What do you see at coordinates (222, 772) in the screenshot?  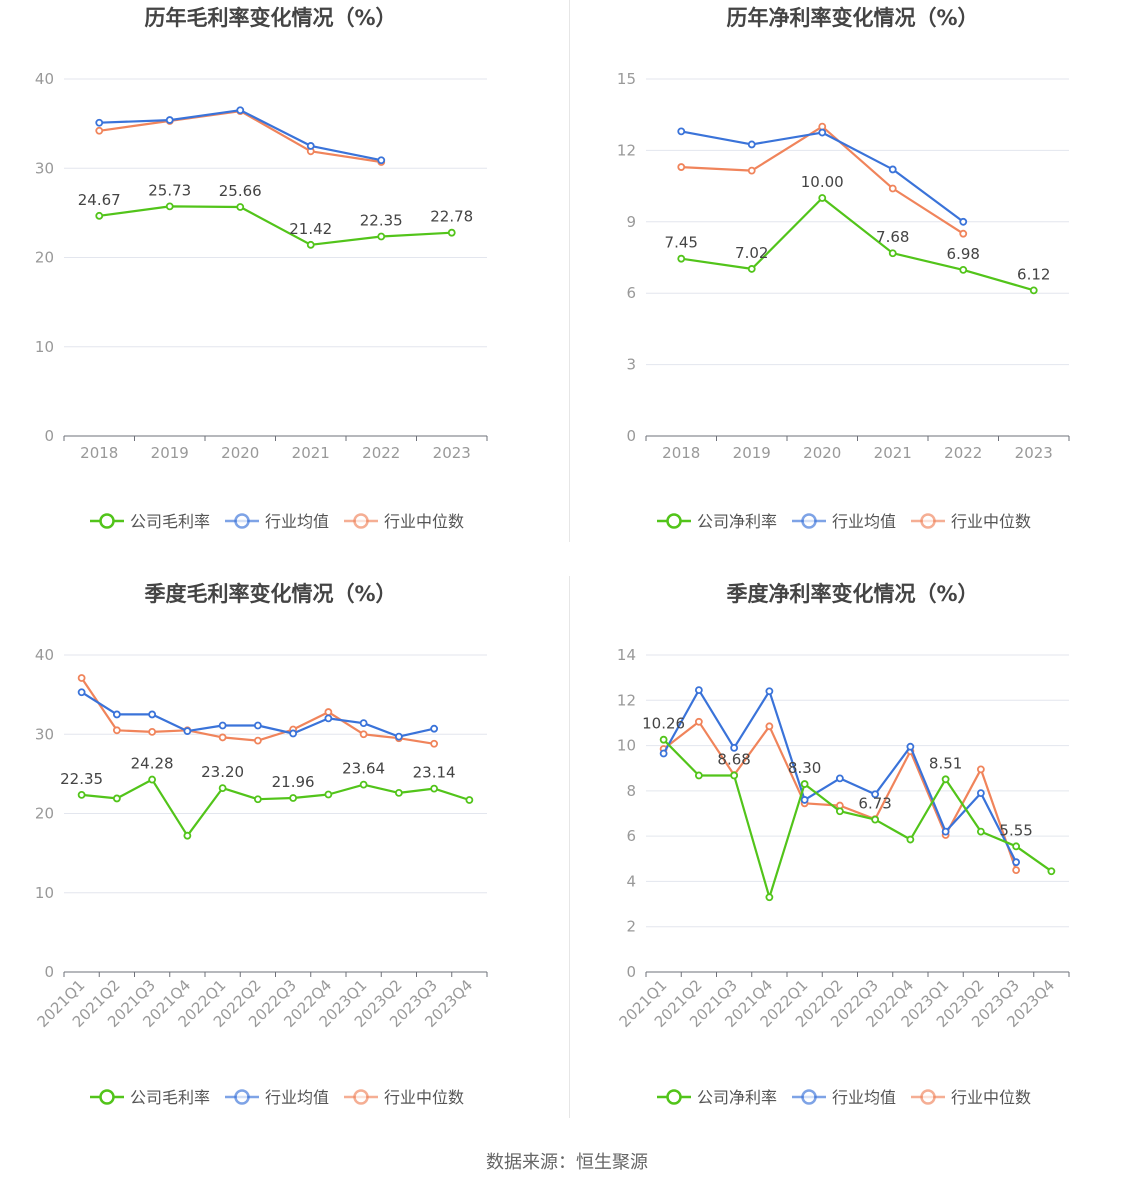 I see `data-label: 23.20` at bounding box center [222, 772].